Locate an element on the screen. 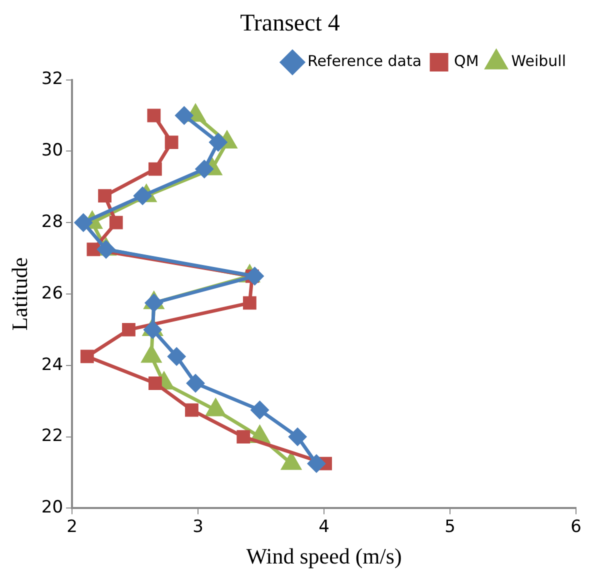  legend-label: Weibull is located at coordinates (538, 61).